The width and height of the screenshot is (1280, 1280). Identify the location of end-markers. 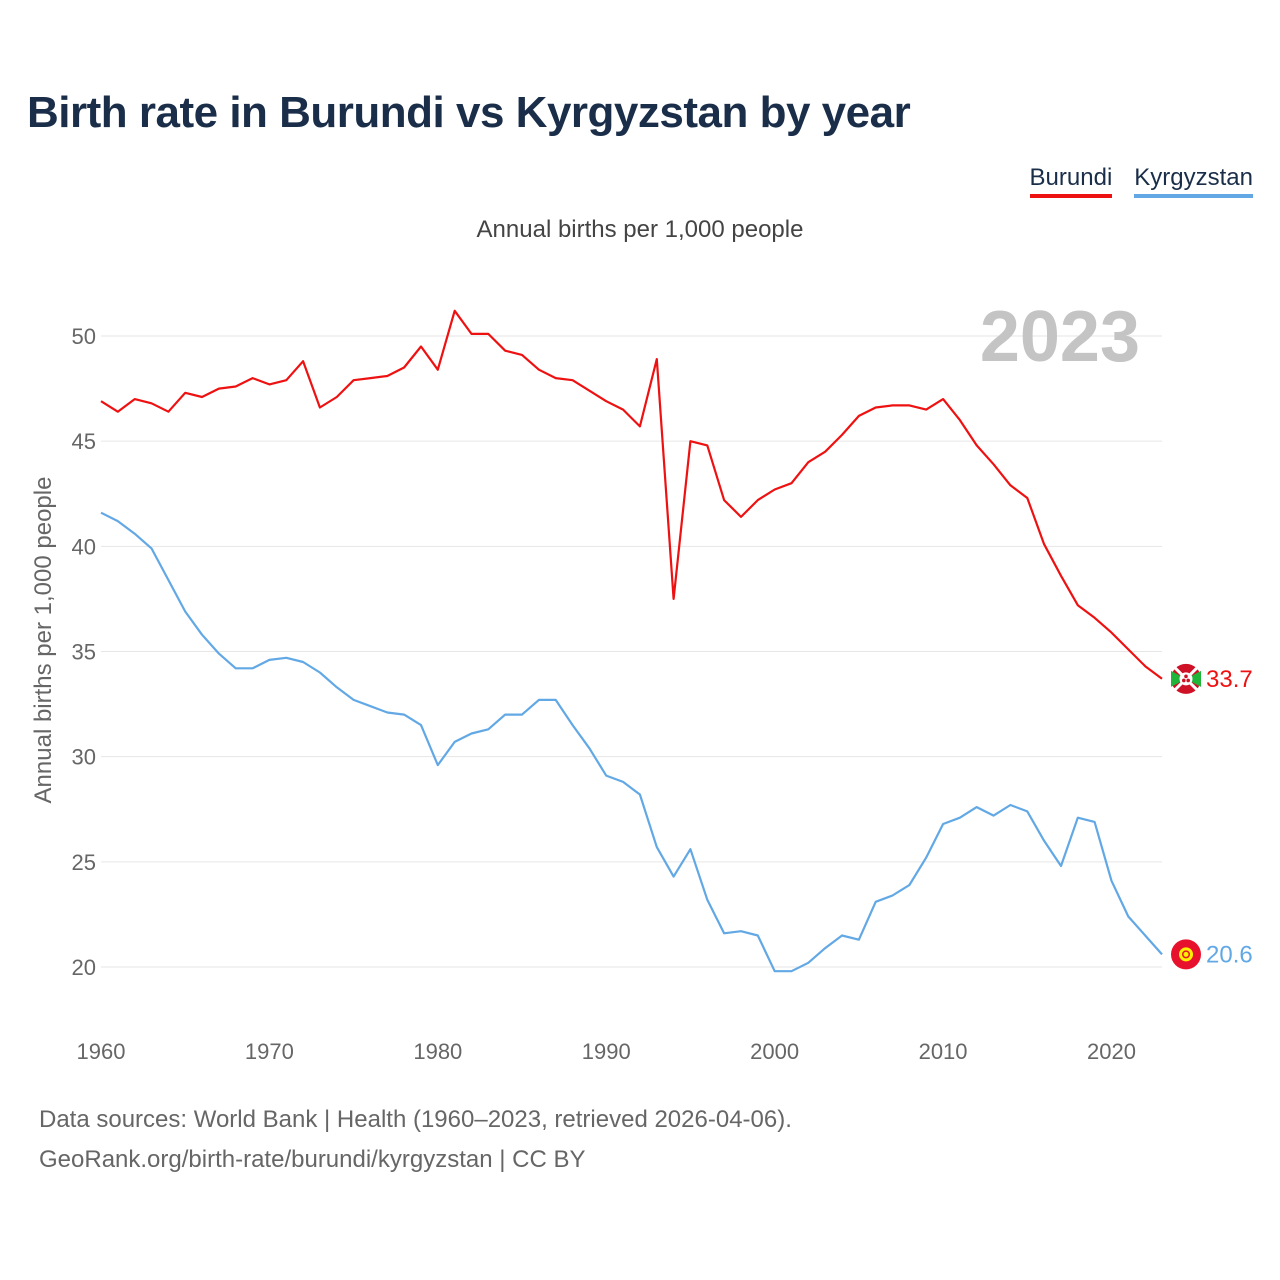
(1186, 816).